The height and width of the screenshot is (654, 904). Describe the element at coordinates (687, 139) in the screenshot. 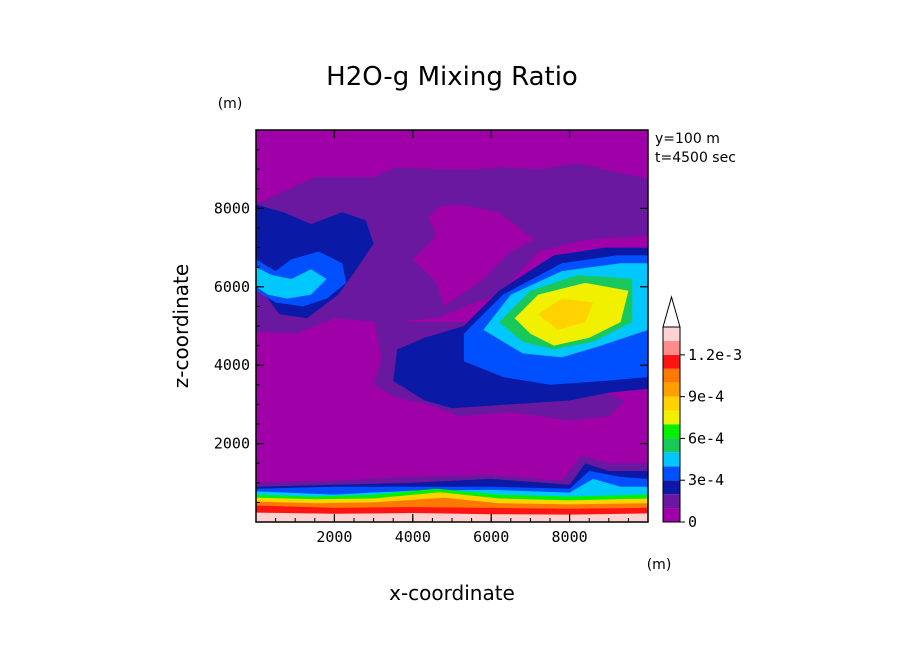

I see `annotation-y: y=100 m` at that location.